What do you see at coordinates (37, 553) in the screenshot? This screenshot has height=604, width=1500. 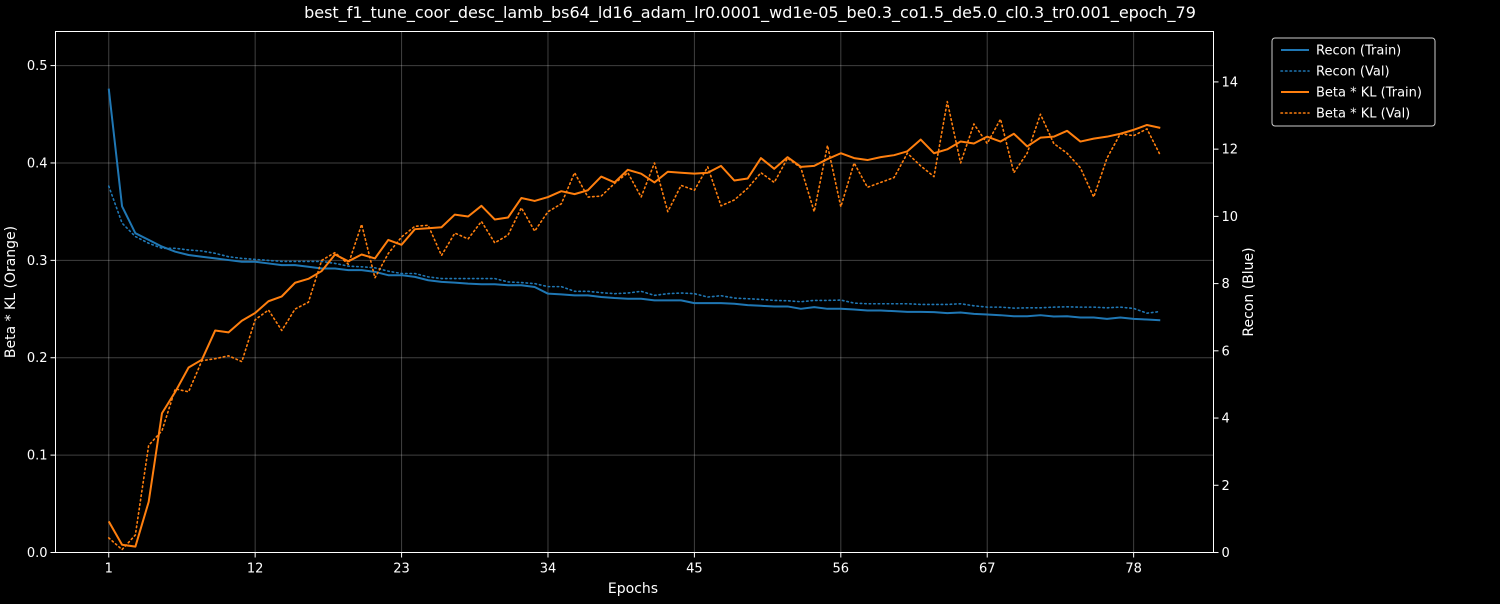 I see `y-left-tick-label: 0.0` at bounding box center [37, 553].